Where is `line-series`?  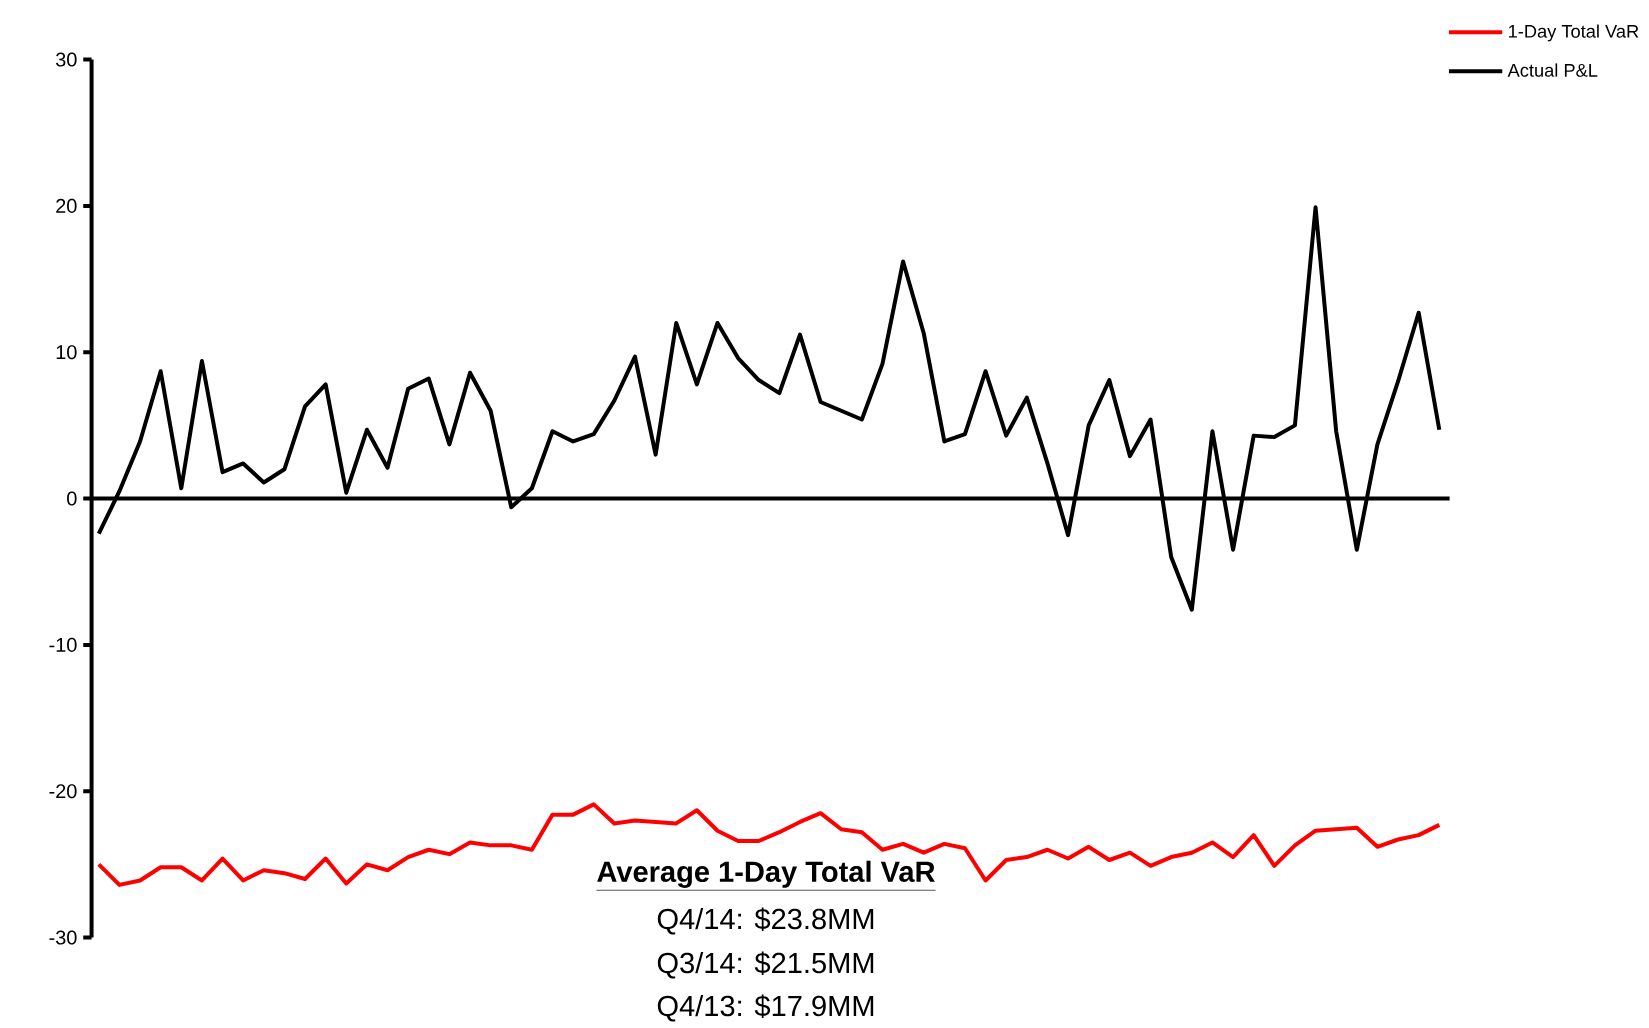 line-series is located at coordinates (769, 844).